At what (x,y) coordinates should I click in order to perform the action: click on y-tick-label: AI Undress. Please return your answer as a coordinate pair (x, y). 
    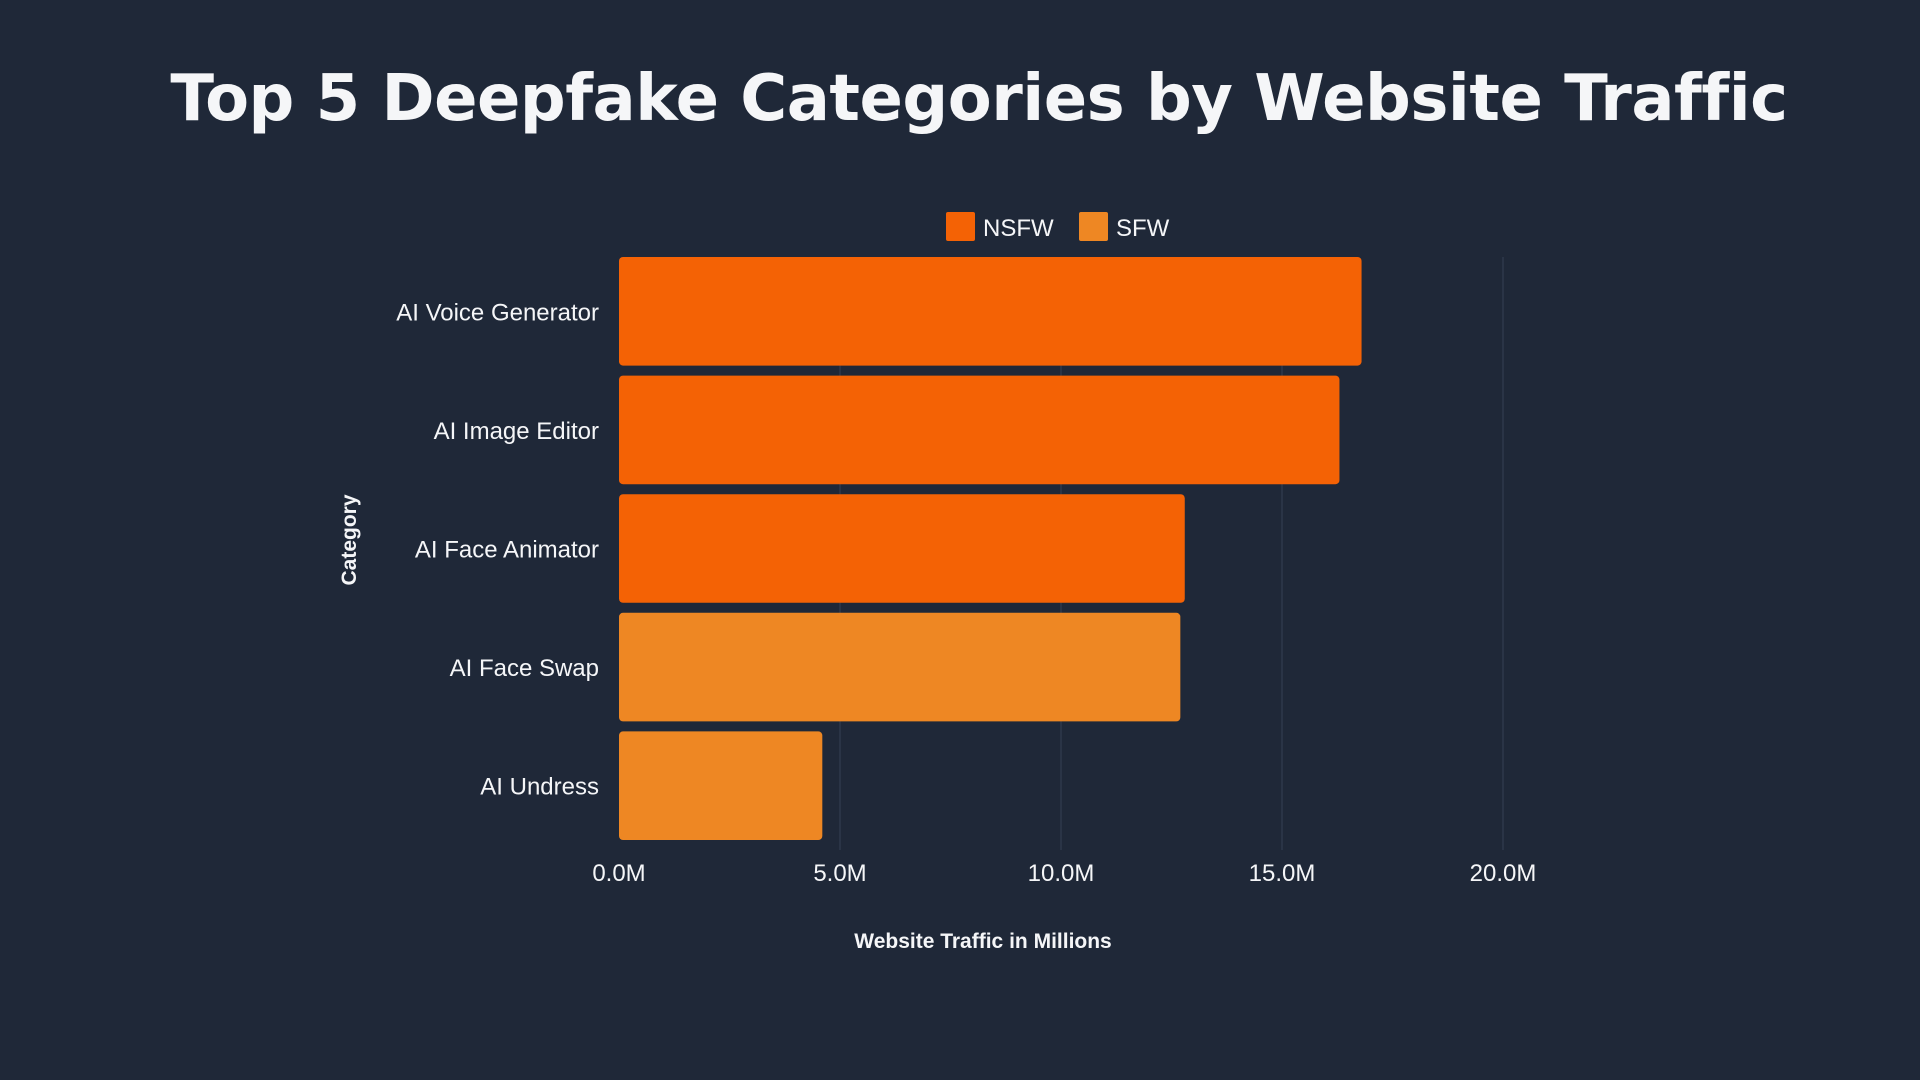
    Looking at the image, I should click on (539, 787).